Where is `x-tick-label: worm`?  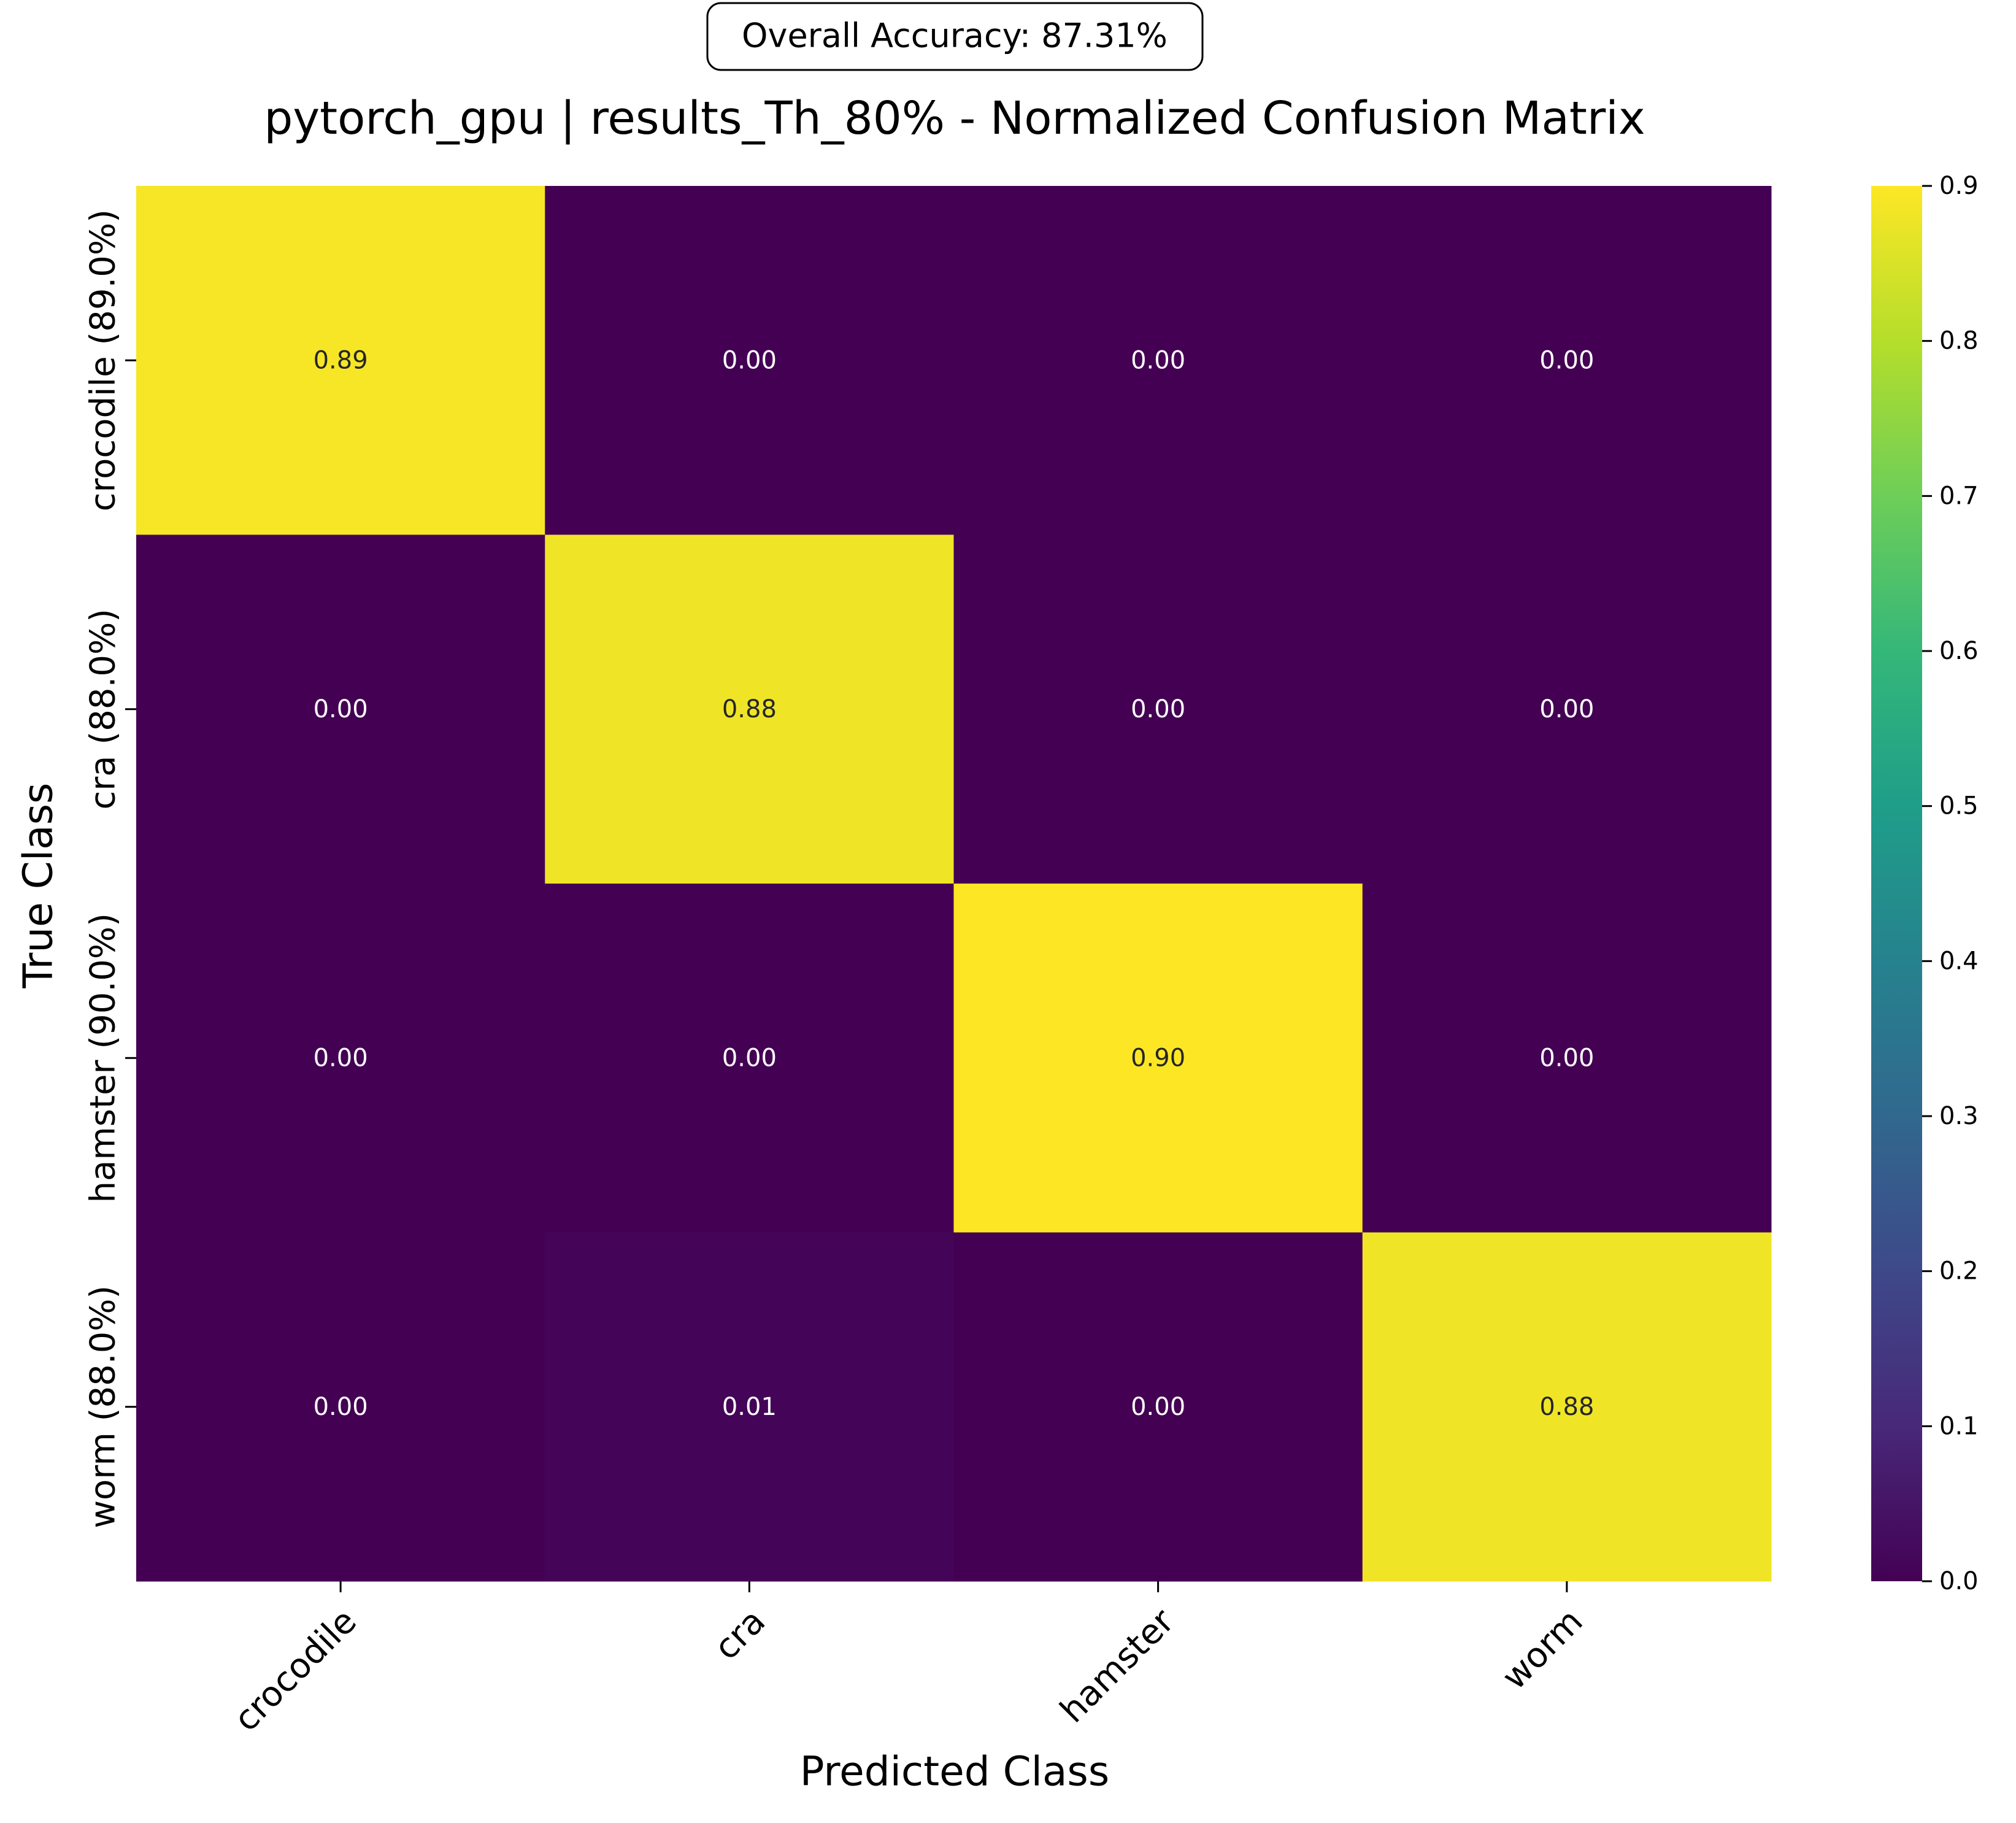
x-tick-label: worm is located at coordinates (1543, 1649).